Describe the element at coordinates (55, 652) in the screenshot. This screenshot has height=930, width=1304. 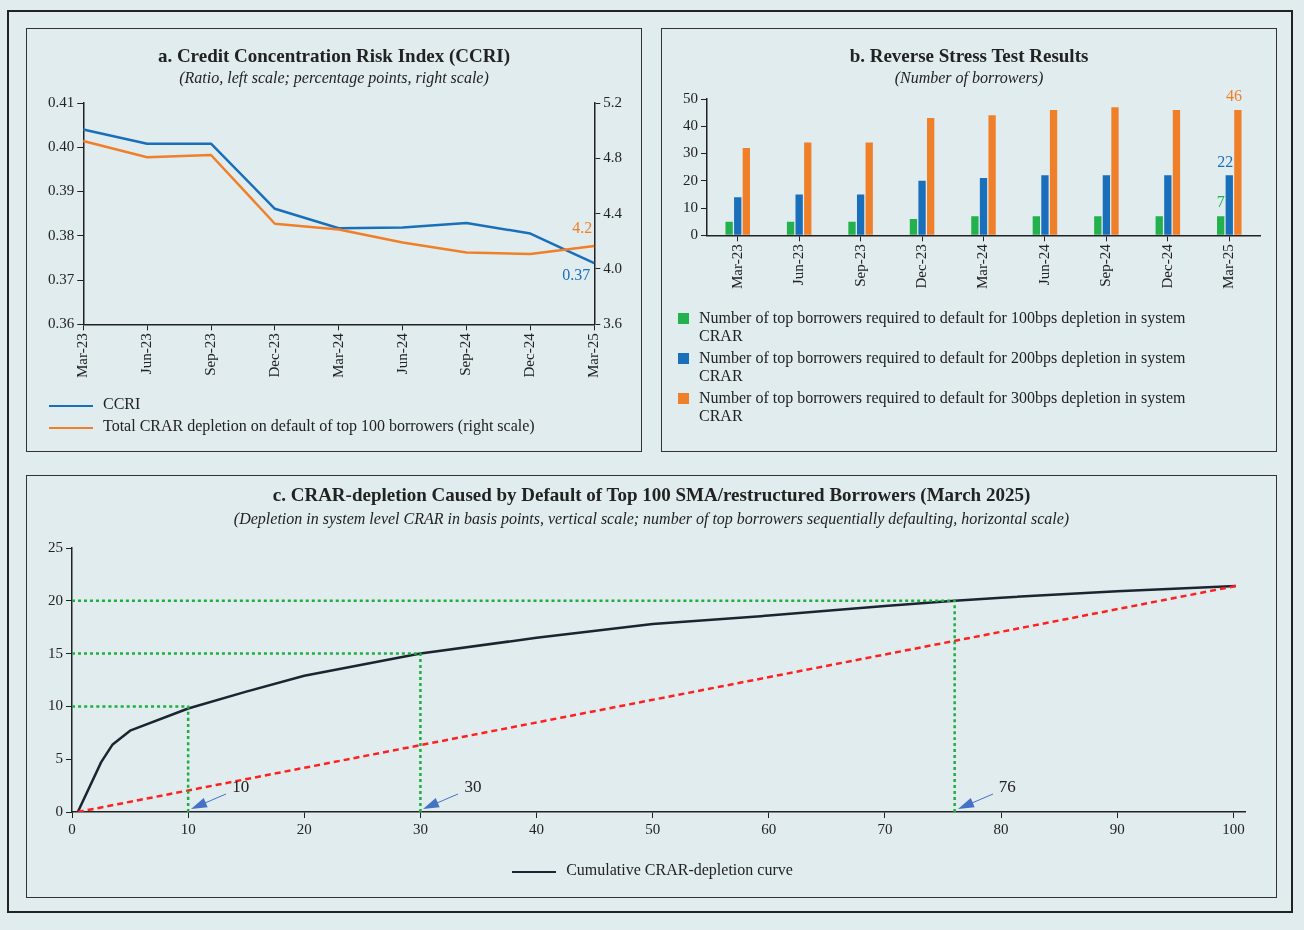
I see `y-tick-label: 15` at that location.